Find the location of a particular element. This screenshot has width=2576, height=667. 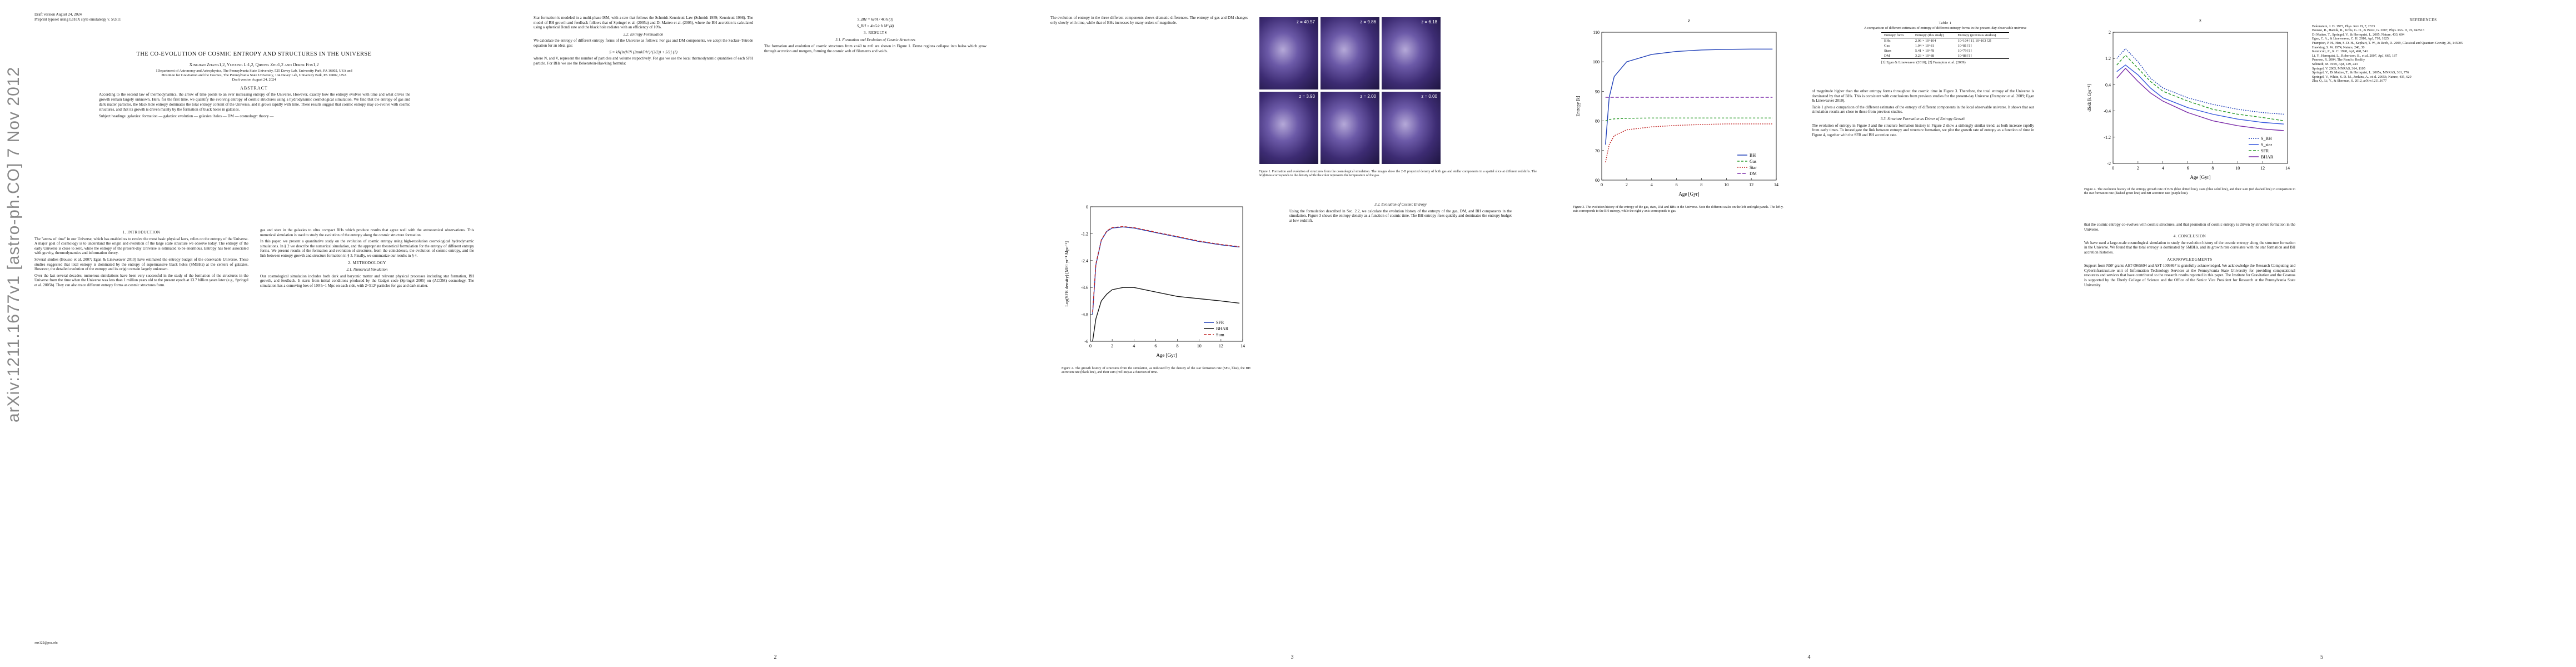

y-axis-label: dS/dt [k Gyr⁻¹] is located at coordinates (2089, 98).